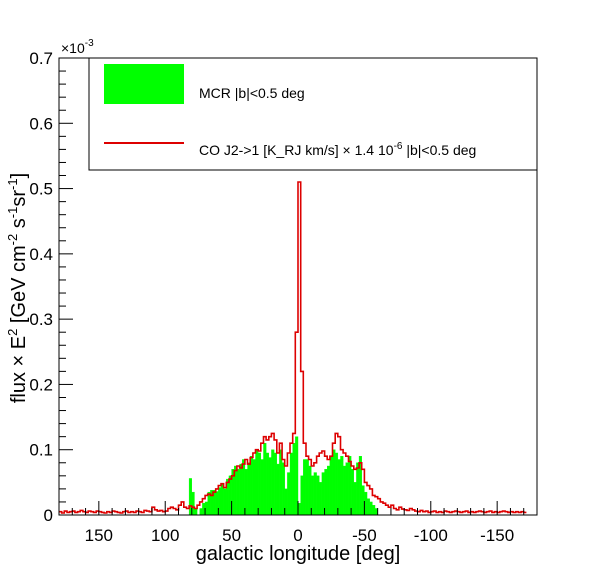 This screenshot has width=596, height=572. What do you see at coordinates (165, 535) in the screenshot?
I see `x-tick-label: 100` at bounding box center [165, 535].